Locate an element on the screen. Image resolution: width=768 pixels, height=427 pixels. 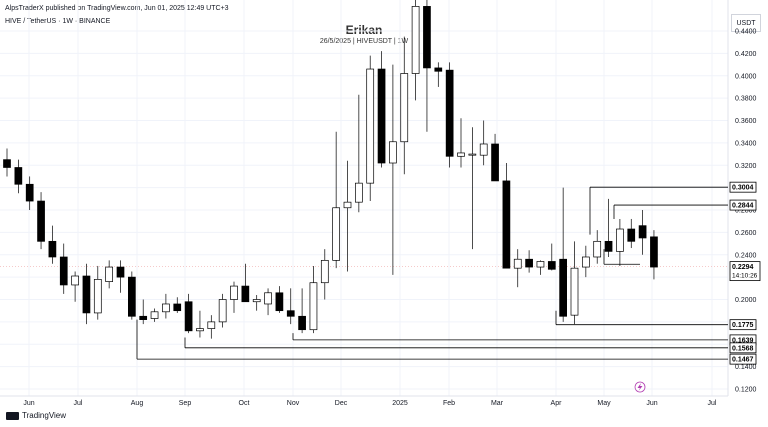
current-price-tag is located at coordinates (745, 271).